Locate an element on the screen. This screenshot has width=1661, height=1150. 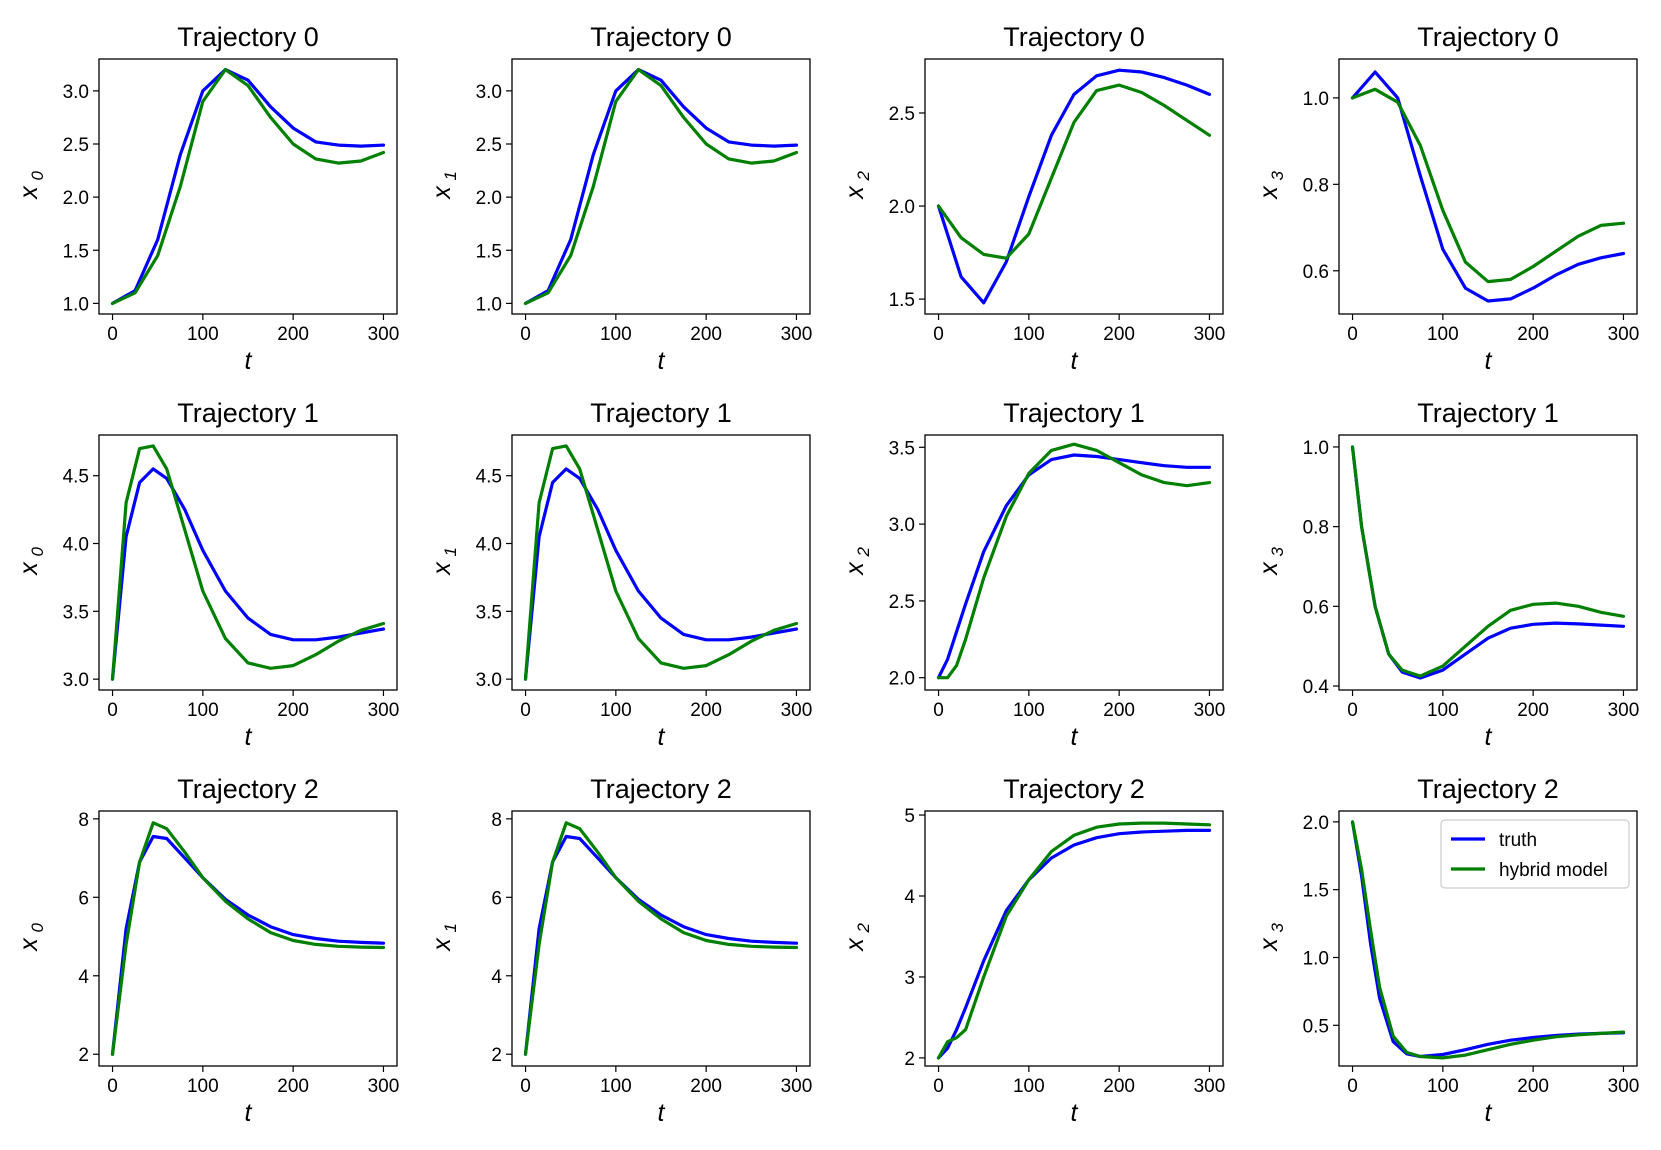
legend: truth hybrid model is located at coordinates (1535, 854).